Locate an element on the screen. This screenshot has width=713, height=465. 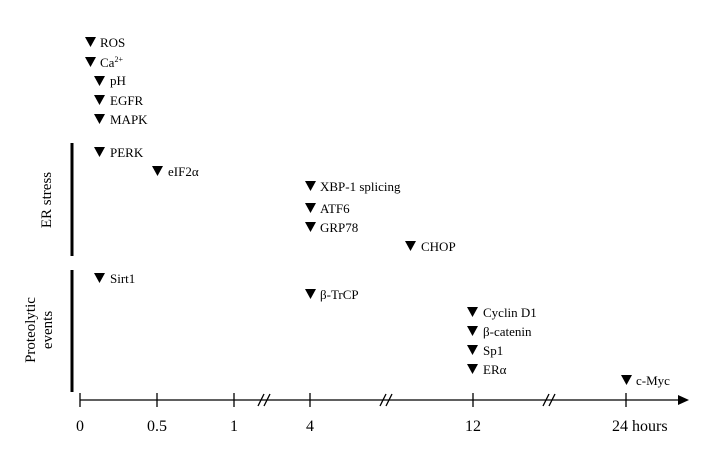
event-grp78: GRP78 is located at coordinates (331, 227).